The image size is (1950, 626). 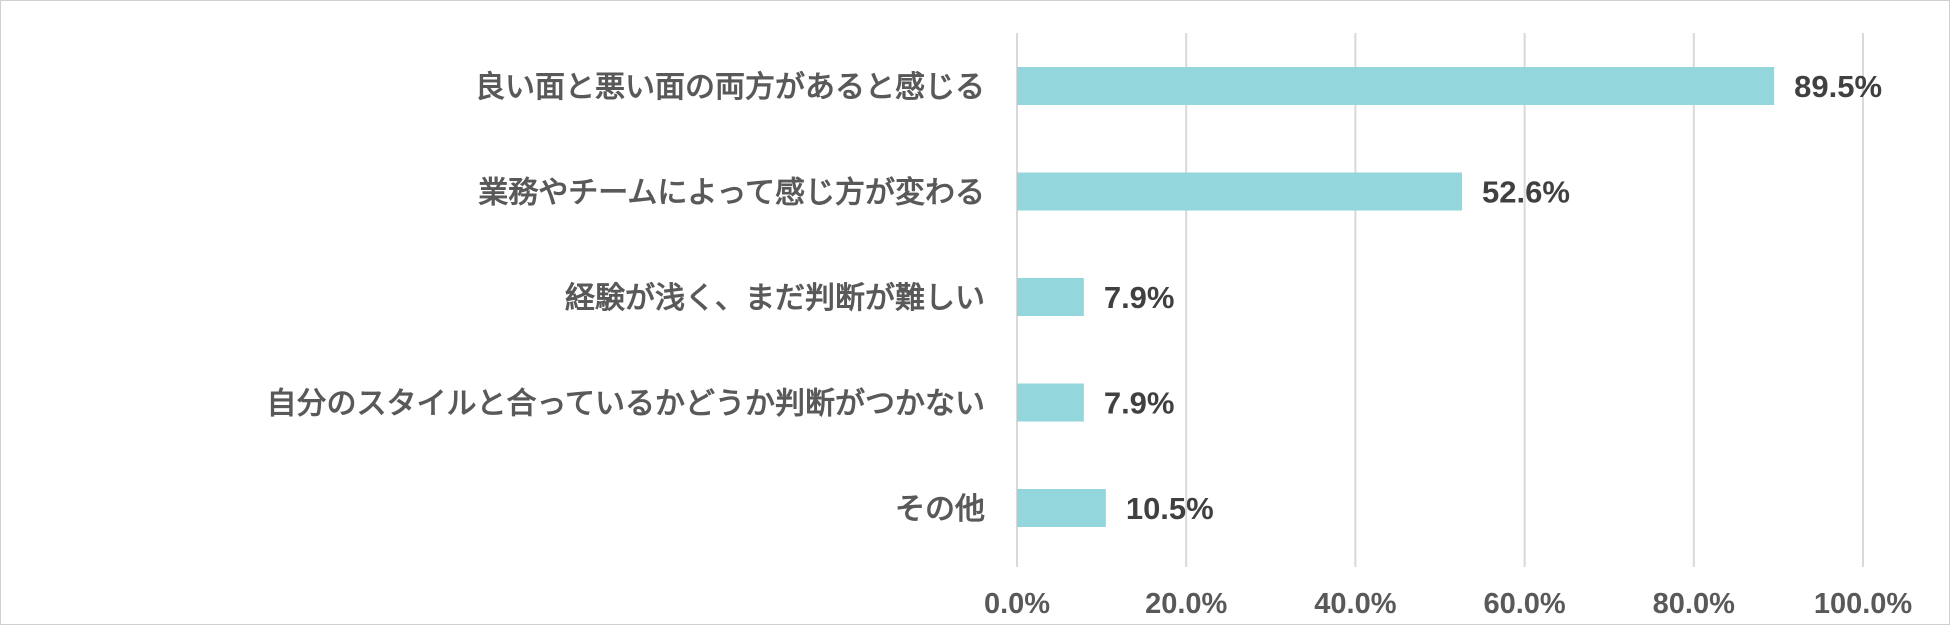 I want to click on x-axis-ticks: 0.0% 20.0% 40.0% 60.0% 80.0% 100.0%, so click(x=1448, y=604).